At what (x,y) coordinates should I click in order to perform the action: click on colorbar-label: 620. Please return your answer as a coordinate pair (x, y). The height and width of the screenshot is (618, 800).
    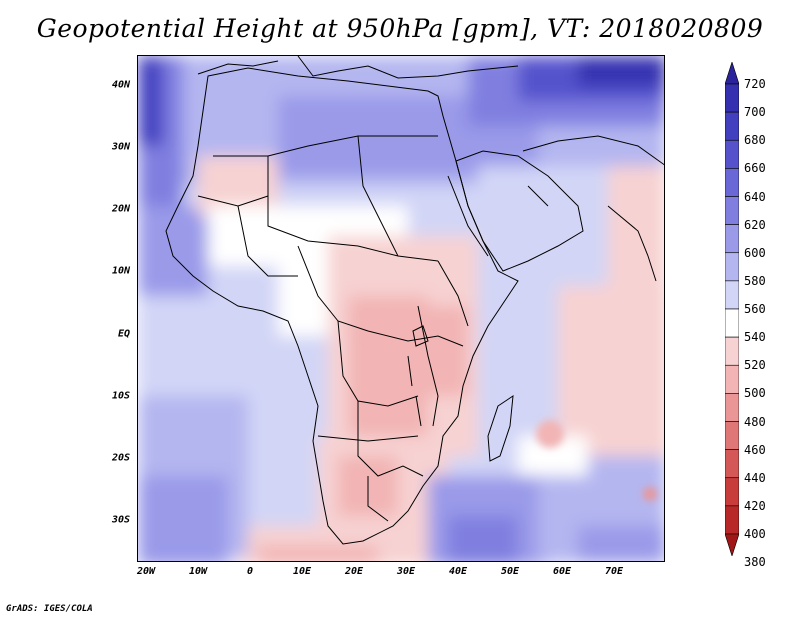
    Looking at the image, I should click on (755, 224).